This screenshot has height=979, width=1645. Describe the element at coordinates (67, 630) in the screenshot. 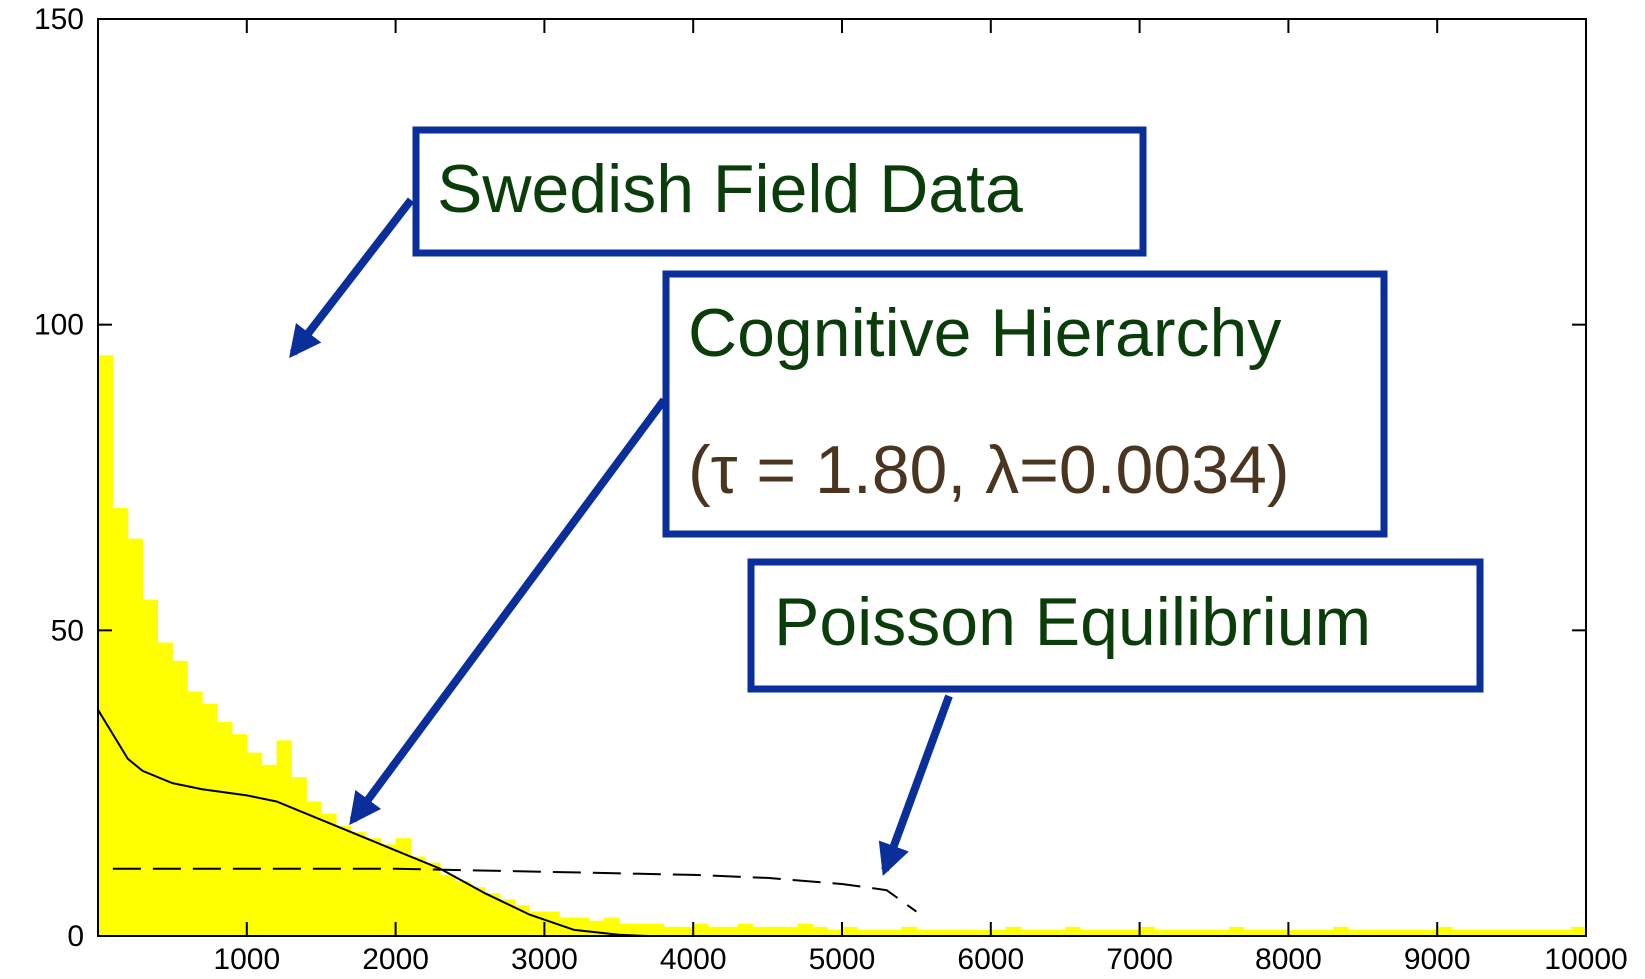

I see `y-tick-label: 50` at that location.